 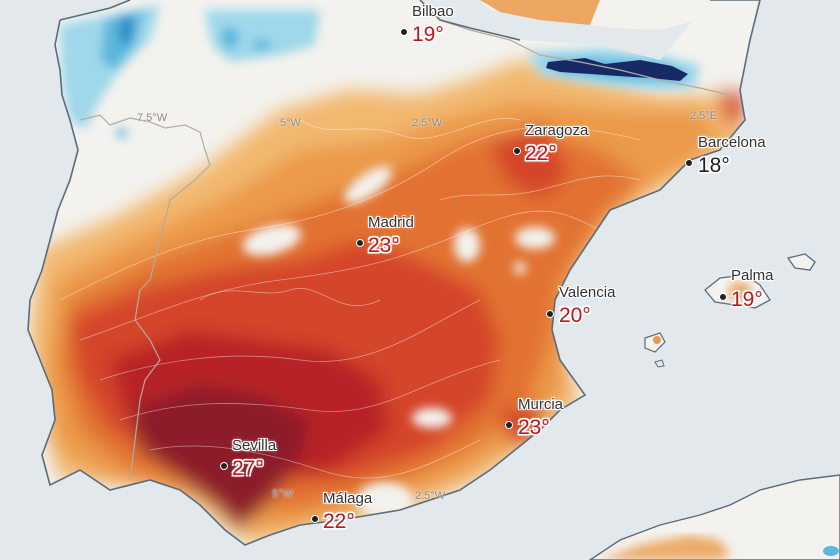 I want to click on city-name: Málaga, so click(x=348, y=498).